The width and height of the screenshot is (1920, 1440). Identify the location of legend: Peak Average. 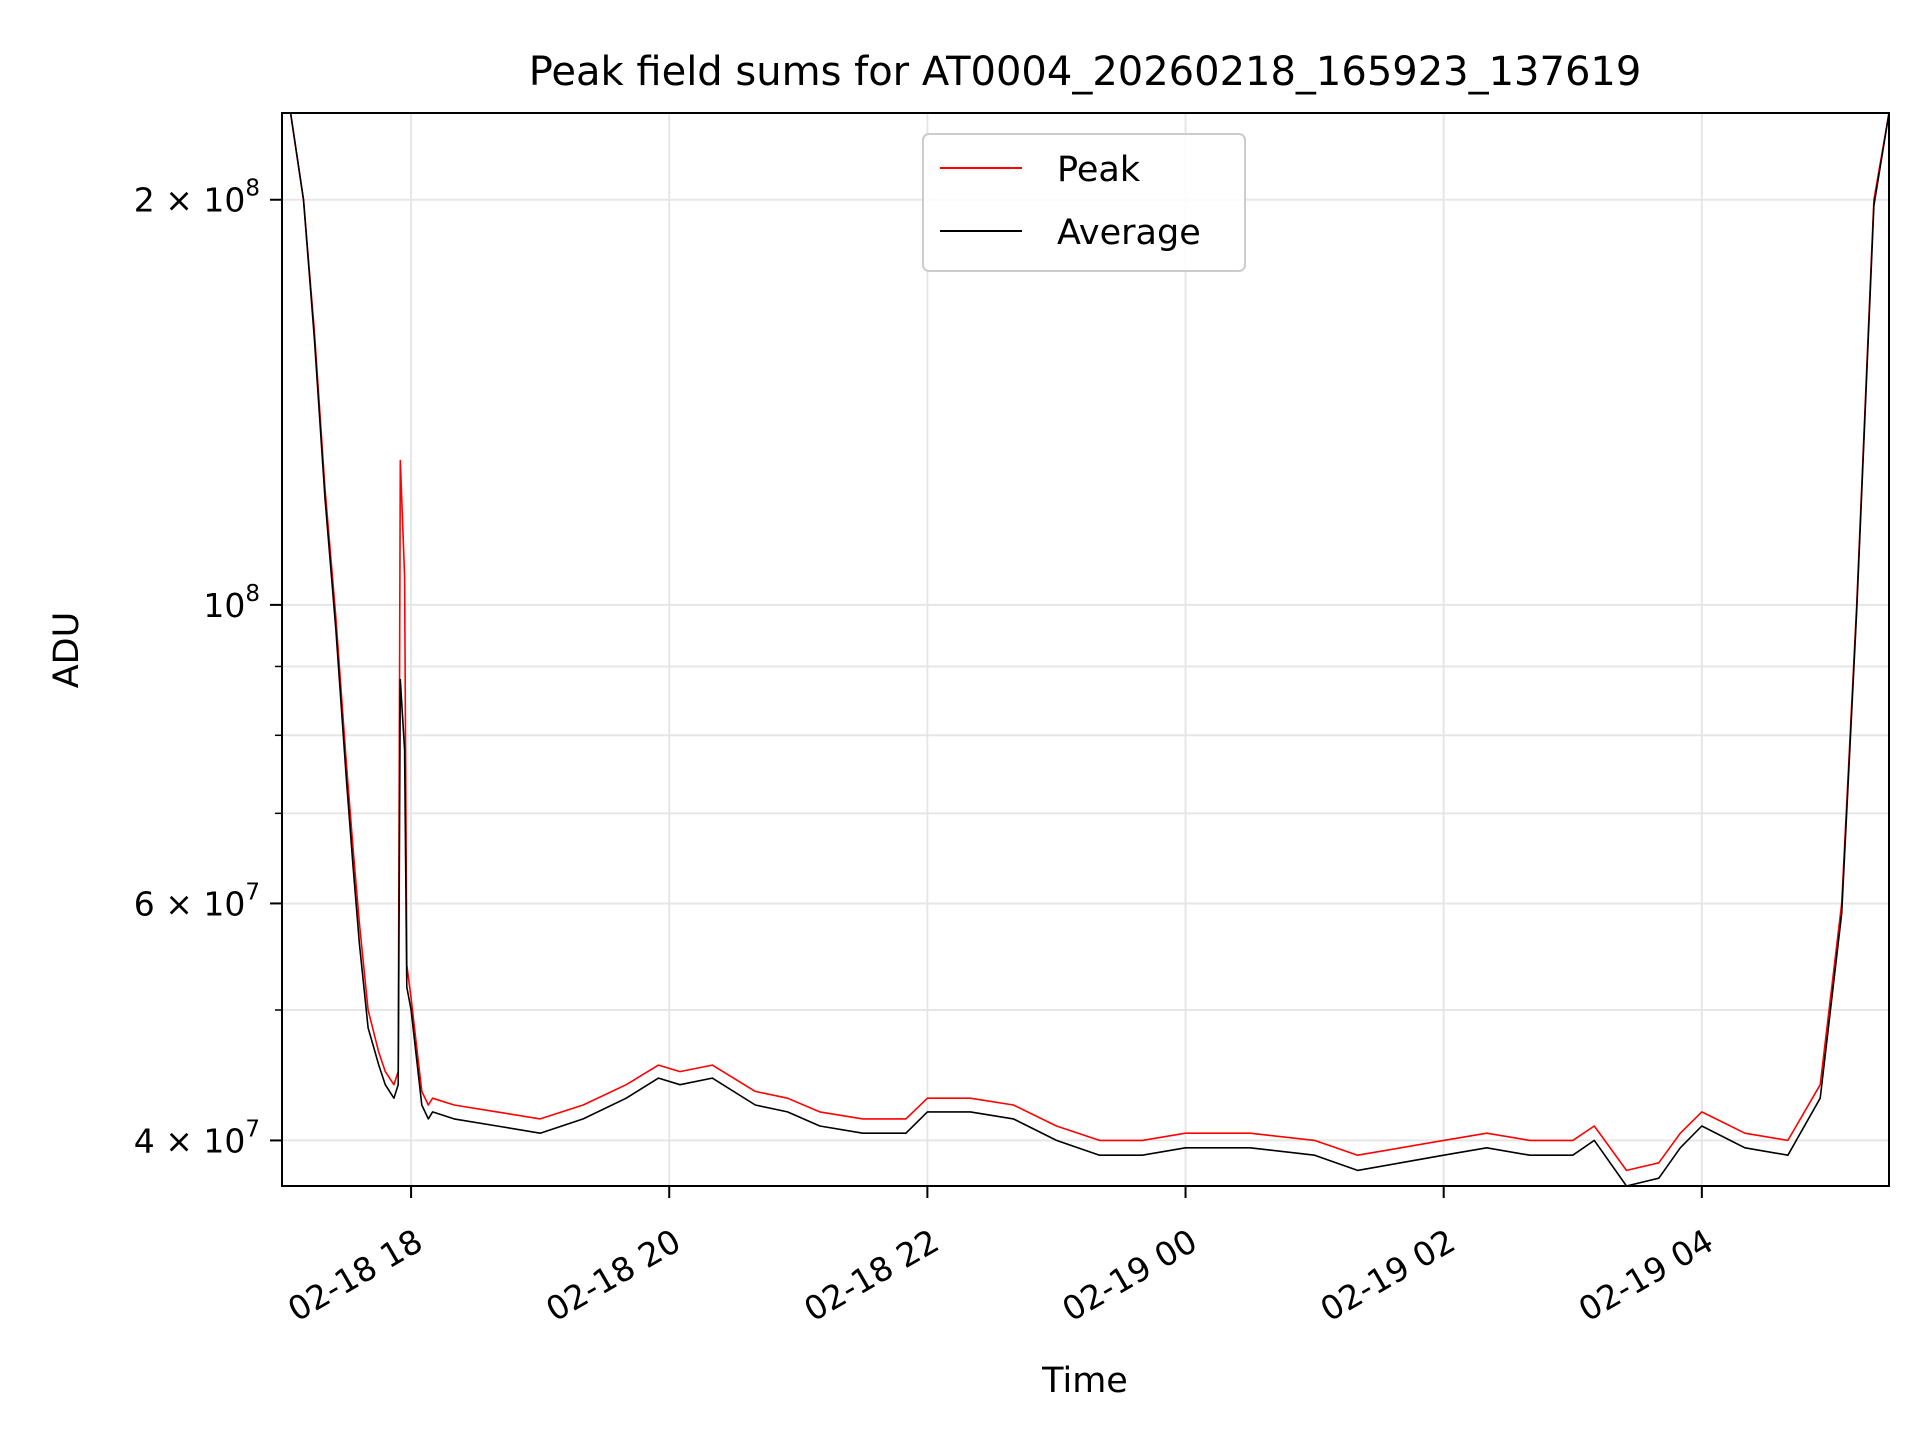
(1084, 202).